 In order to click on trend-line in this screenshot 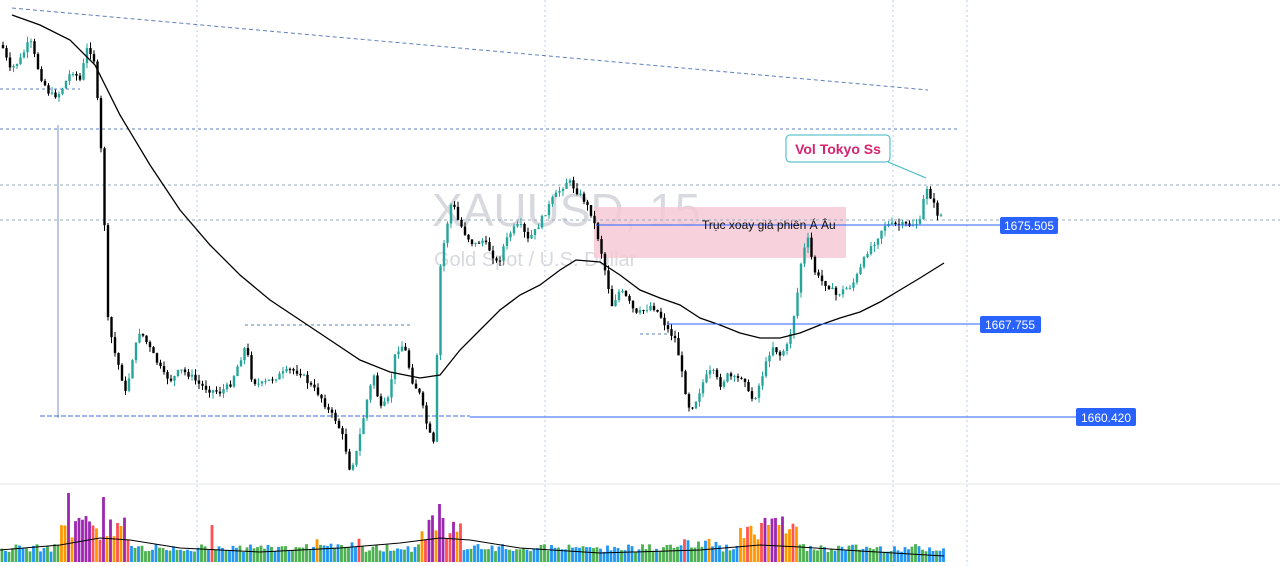, I will do `click(470, 49)`.